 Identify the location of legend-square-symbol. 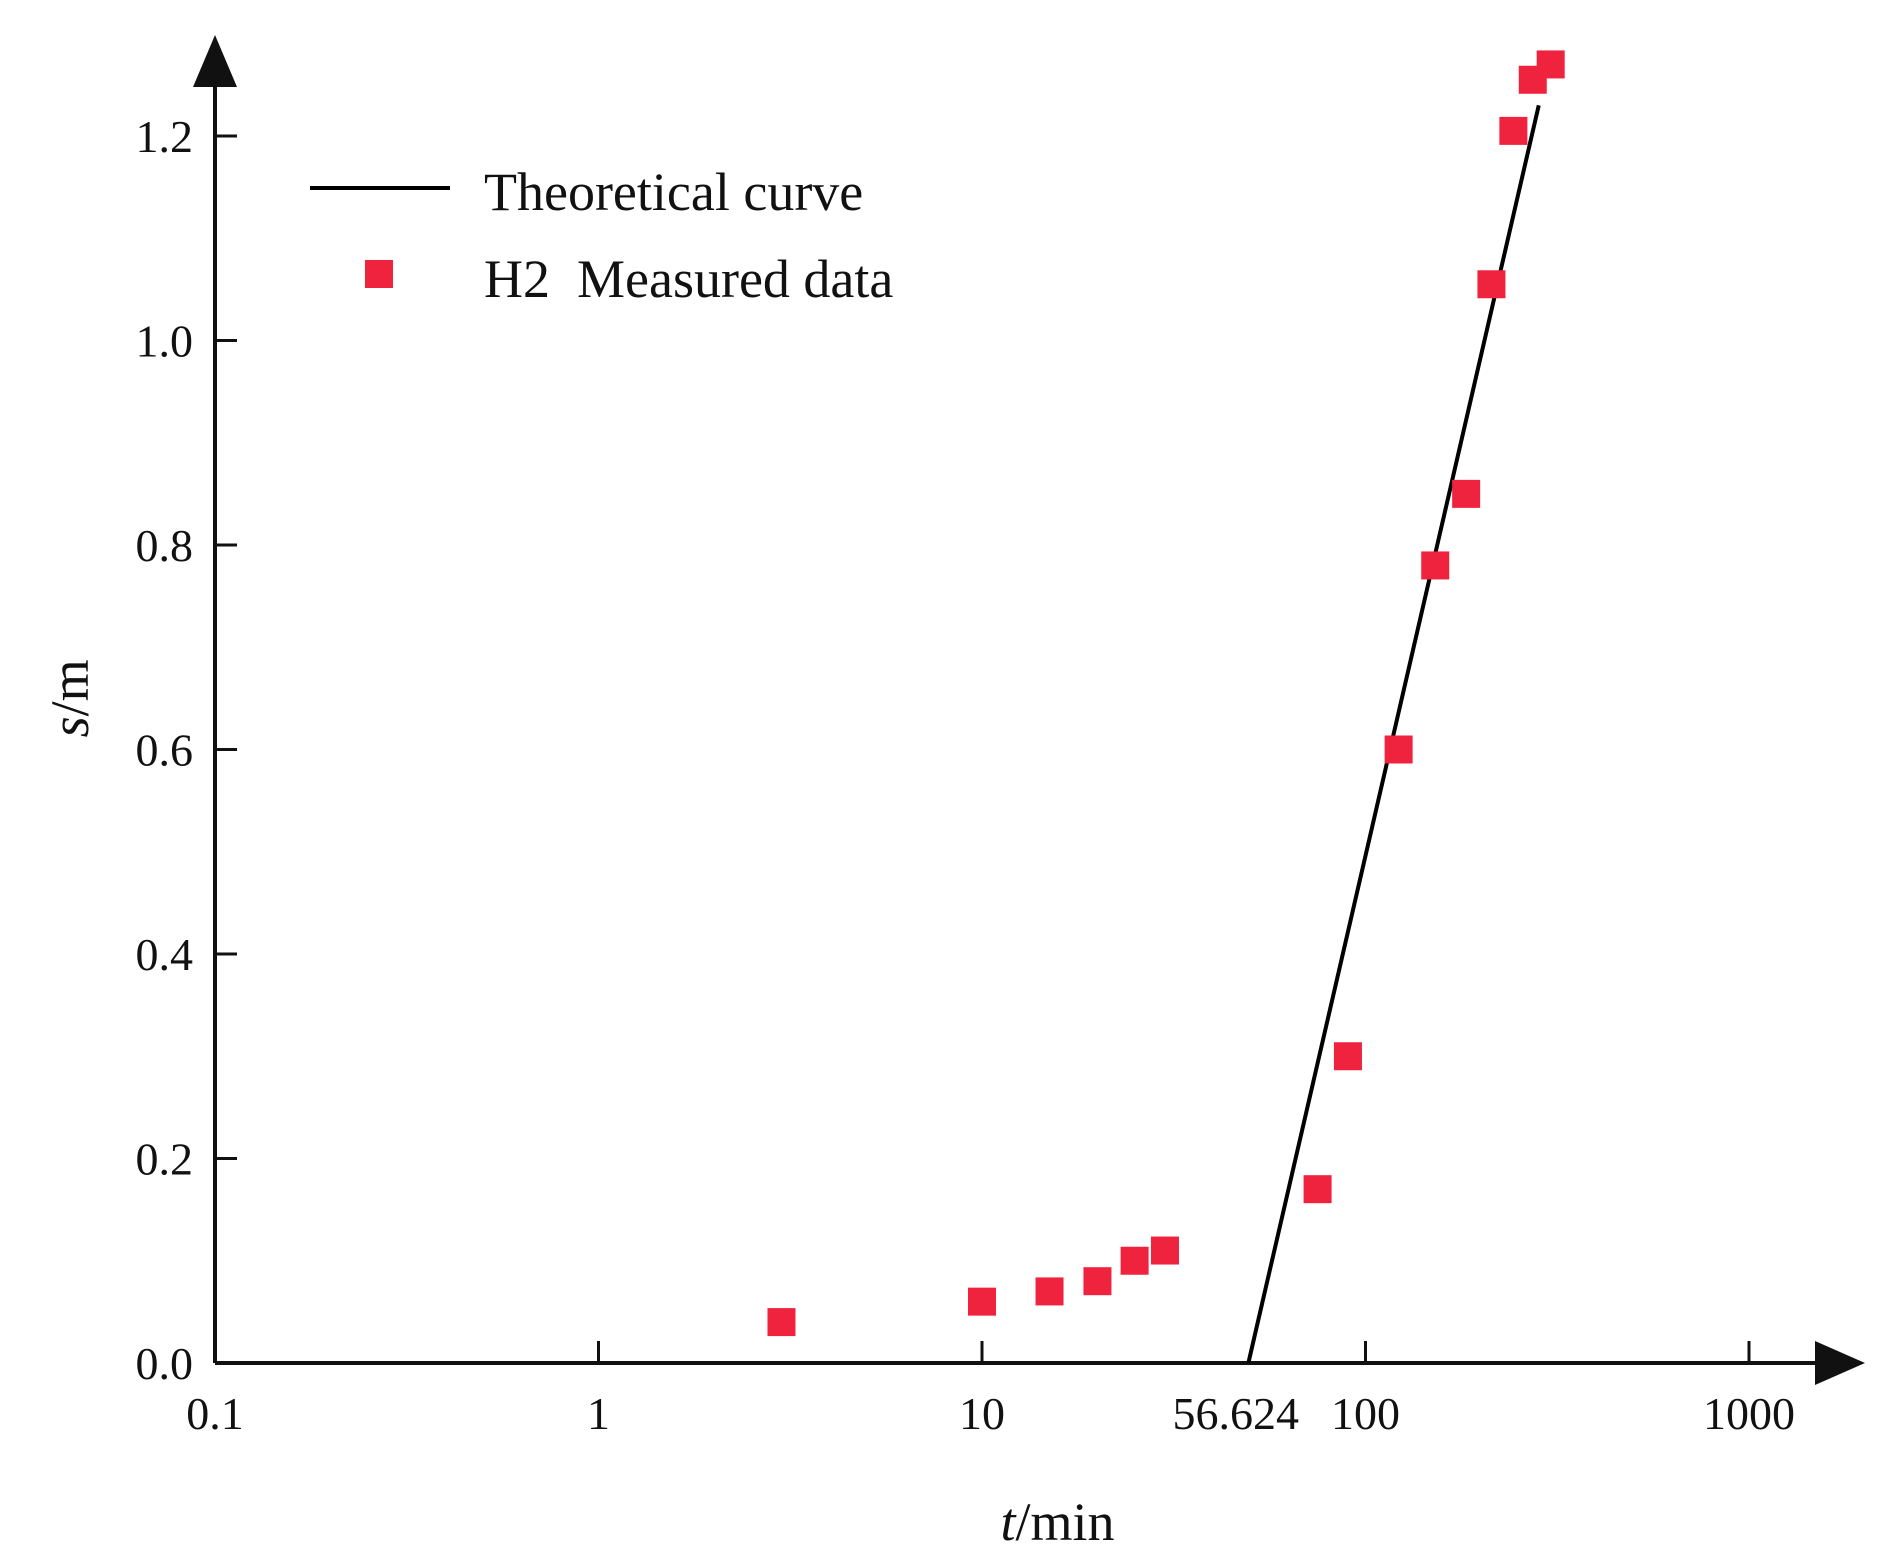
(379, 274).